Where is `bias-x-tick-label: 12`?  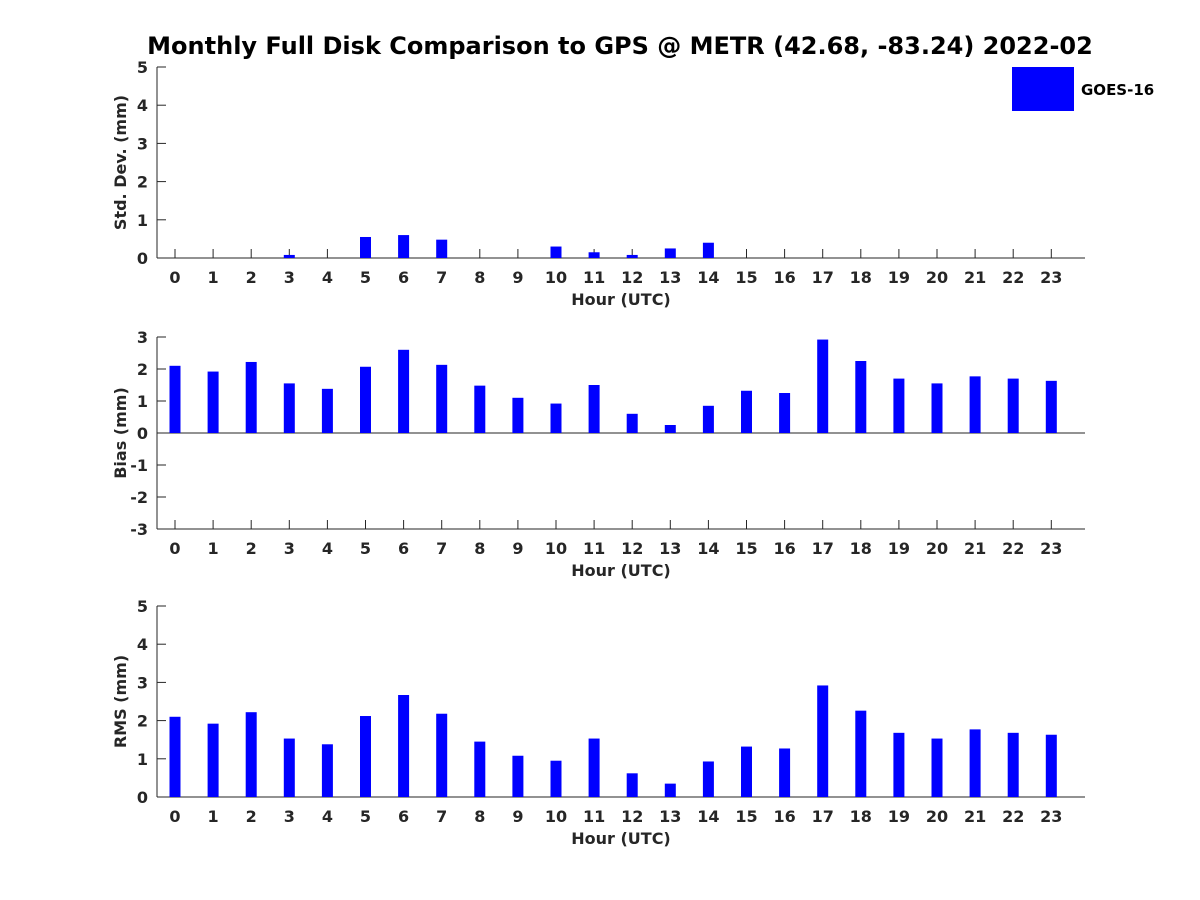 bias-x-tick-label: 12 is located at coordinates (632, 548).